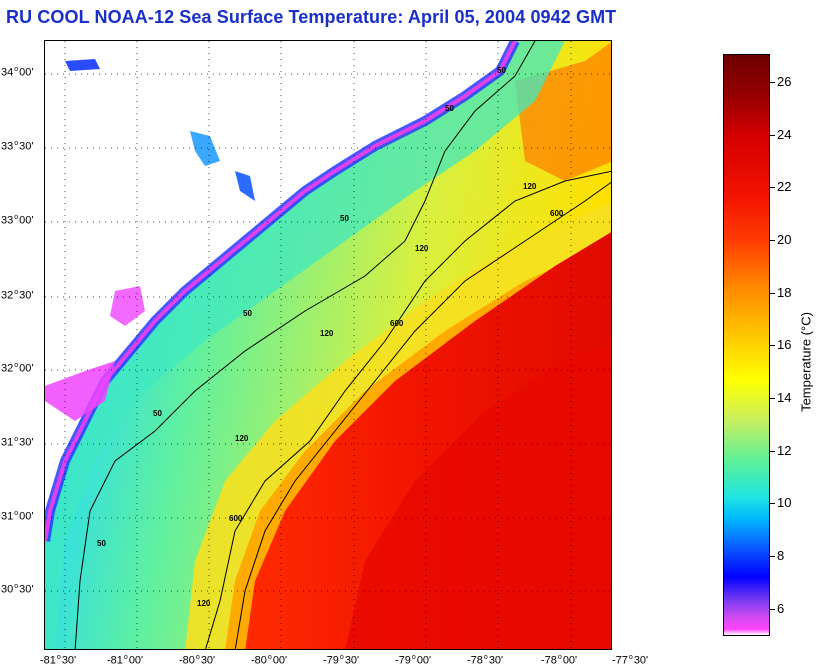 The width and height of the screenshot is (816, 672). Describe the element at coordinates (197, 660) in the screenshot. I see `lon-tick-label: -80o30'` at that location.